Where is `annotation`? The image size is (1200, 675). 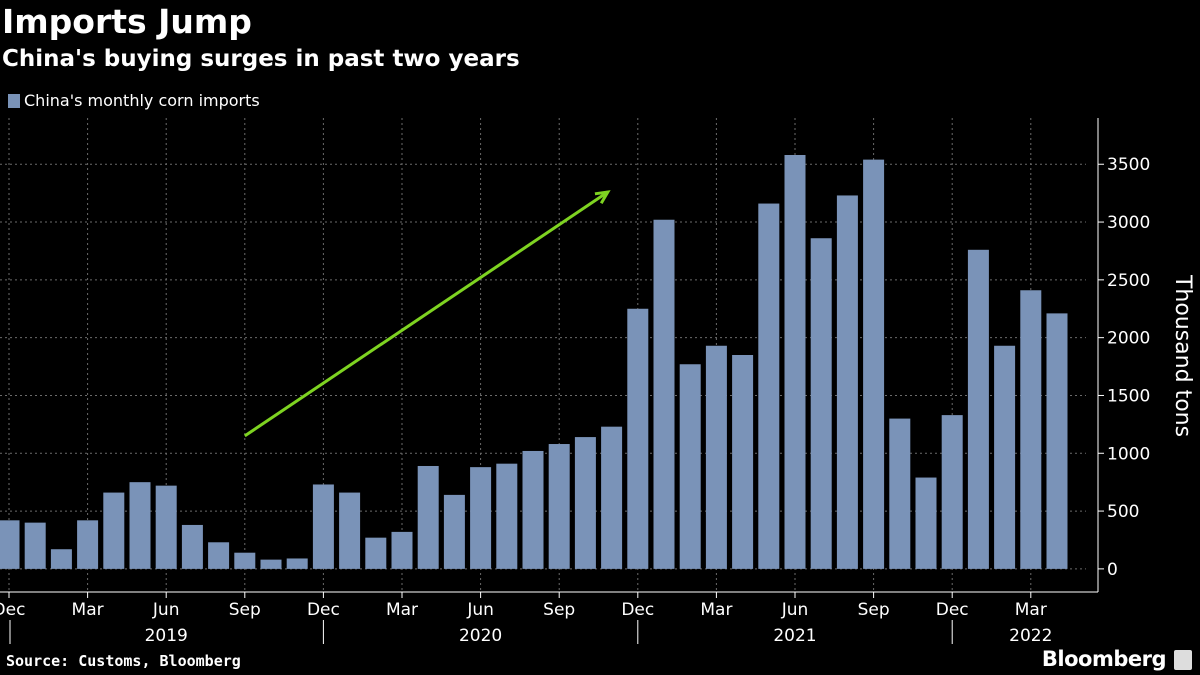
annotation is located at coordinates (427, 314).